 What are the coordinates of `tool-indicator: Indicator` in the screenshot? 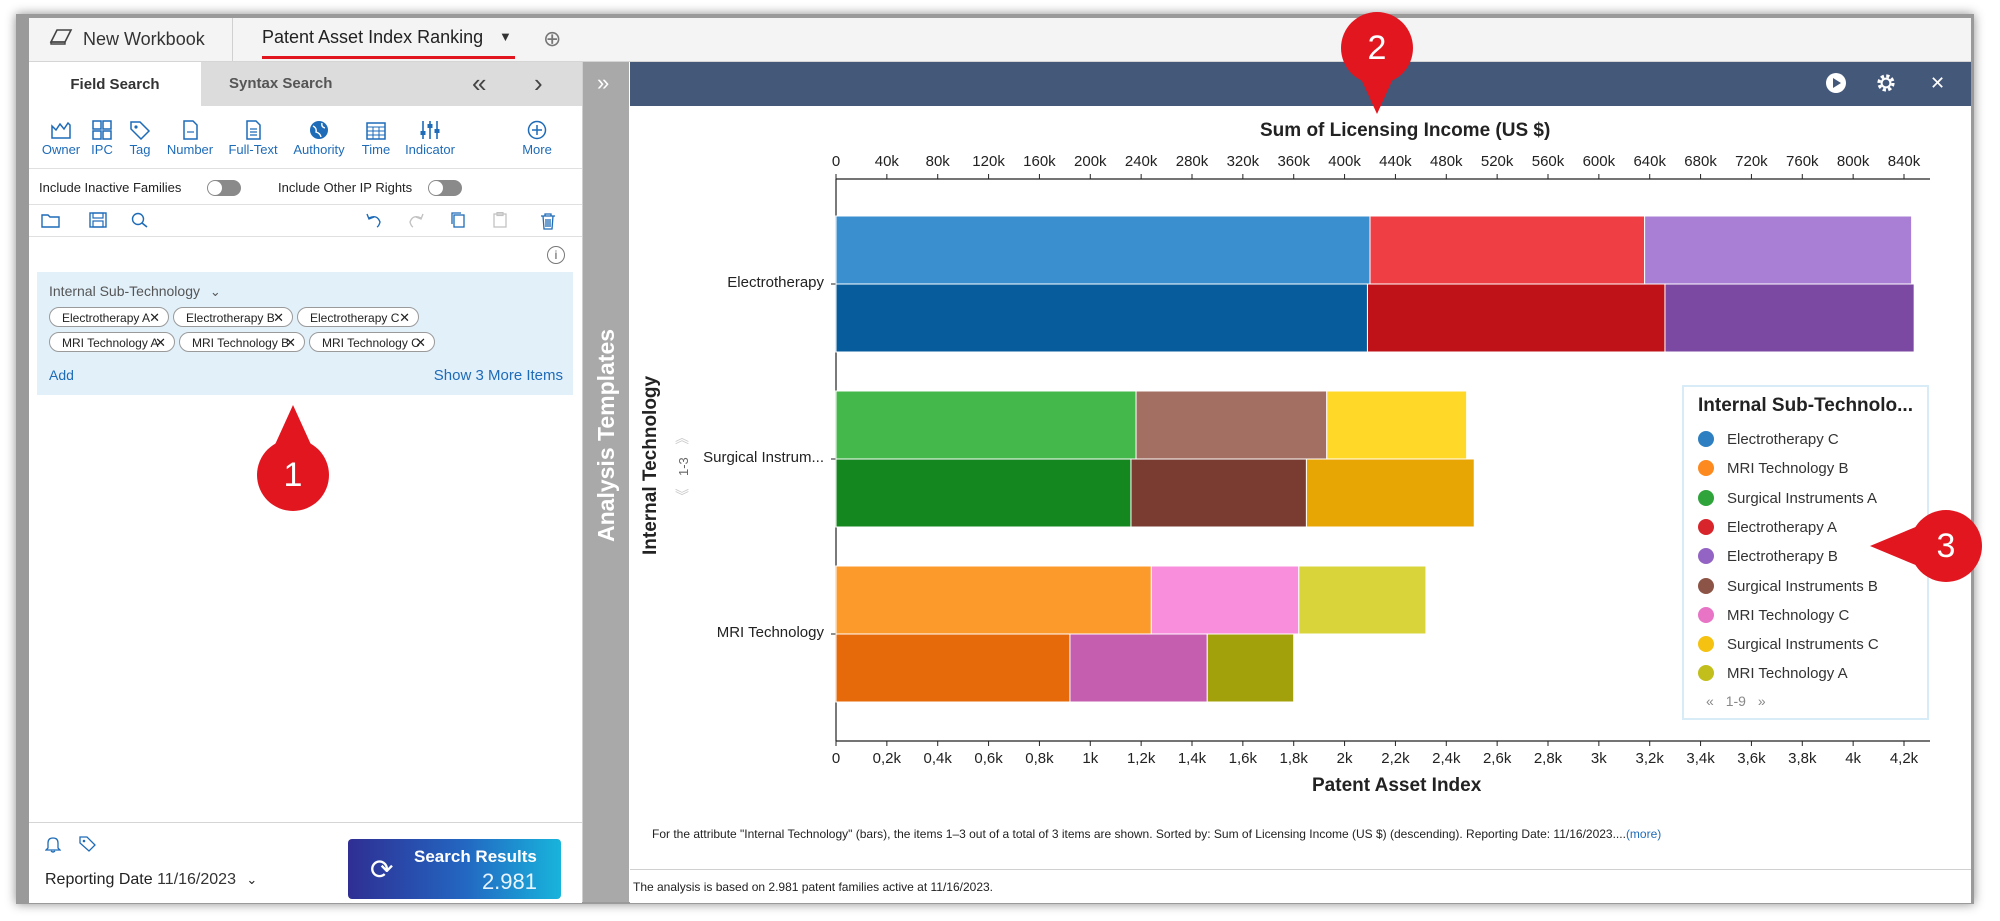 It's located at (430, 138).